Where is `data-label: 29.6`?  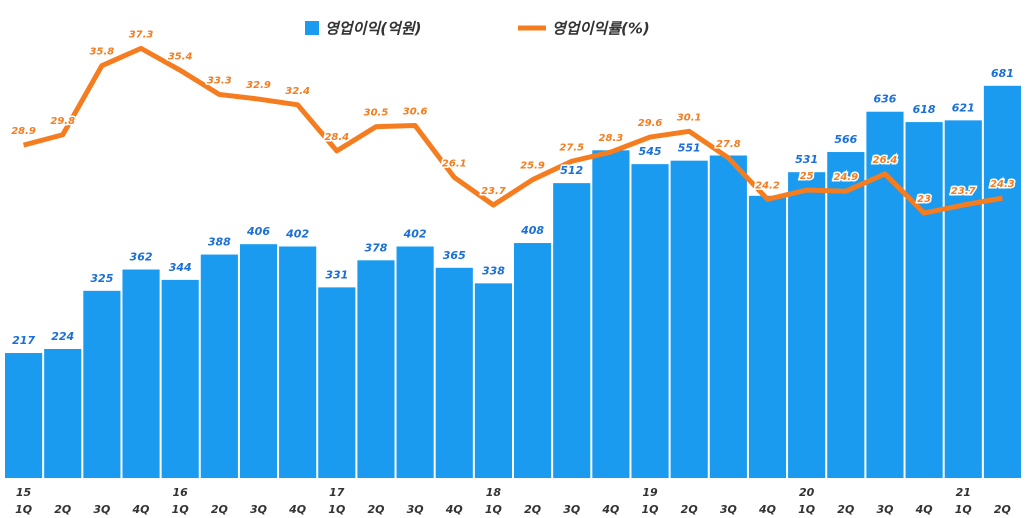 data-label: 29.6 is located at coordinates (650, 123).